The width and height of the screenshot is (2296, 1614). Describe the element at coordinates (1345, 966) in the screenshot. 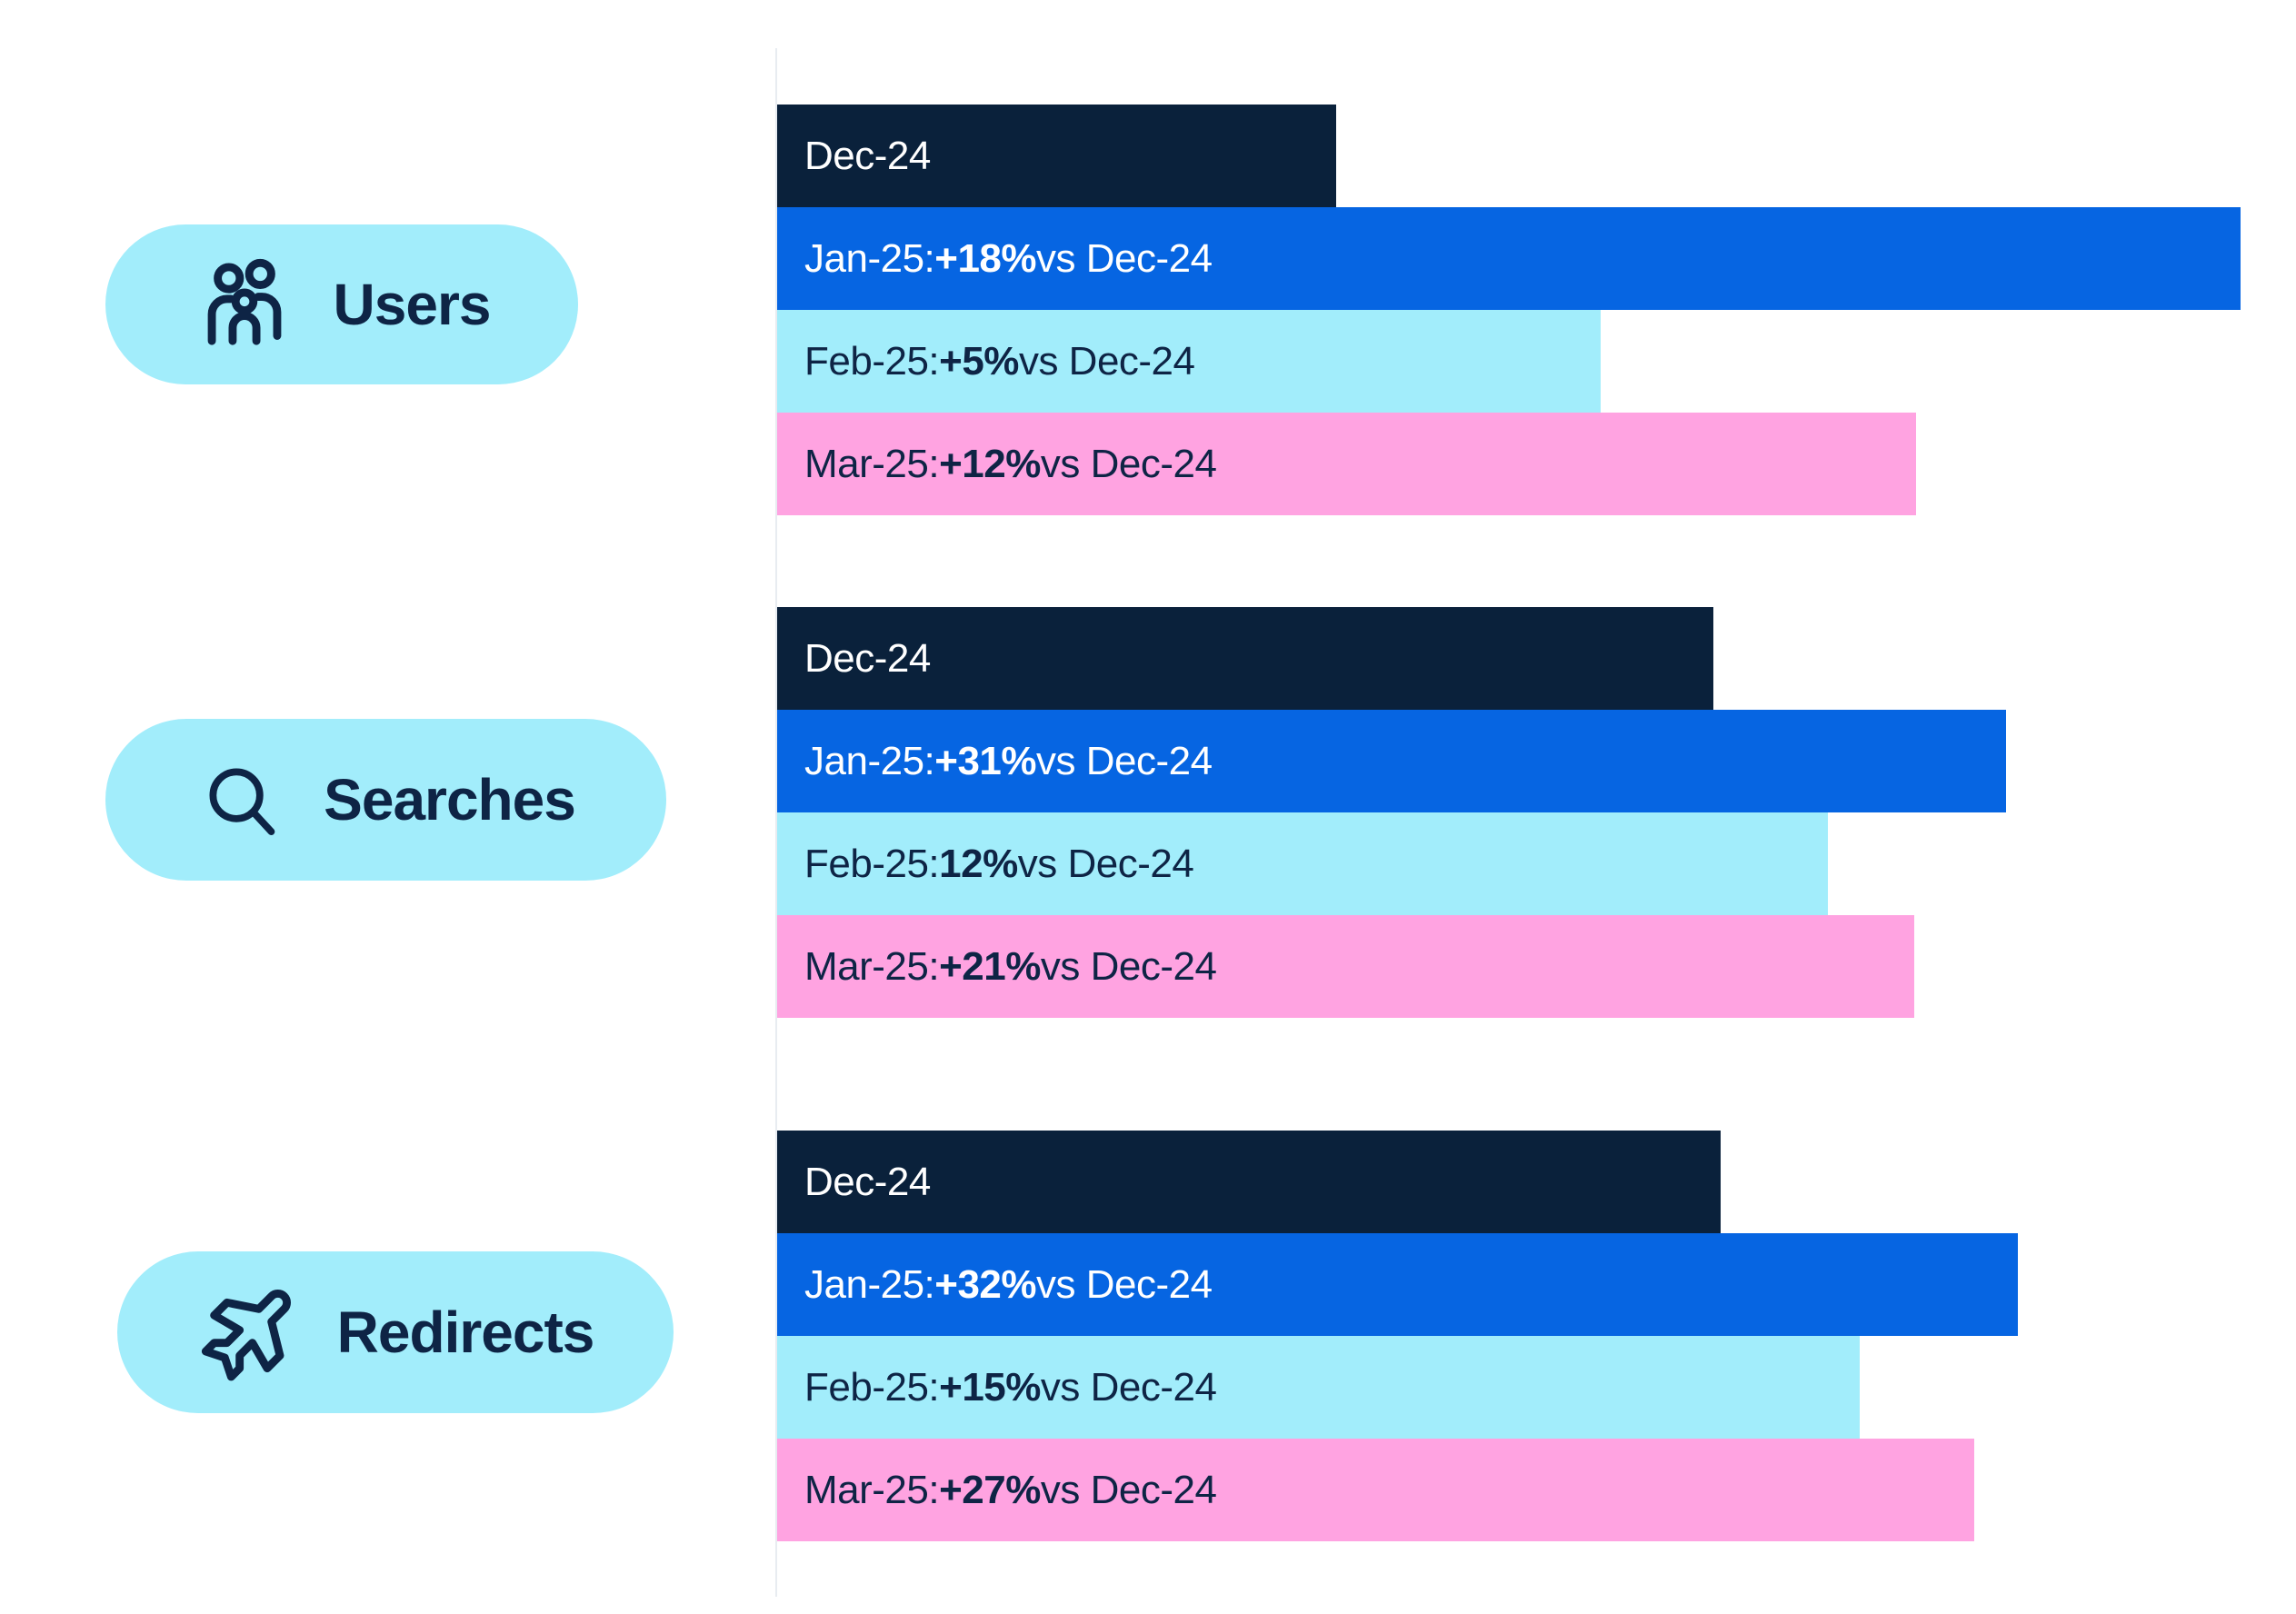

I see `bar-searches-mar-25: Mar-25: +21% vs Dec-24` at that location.